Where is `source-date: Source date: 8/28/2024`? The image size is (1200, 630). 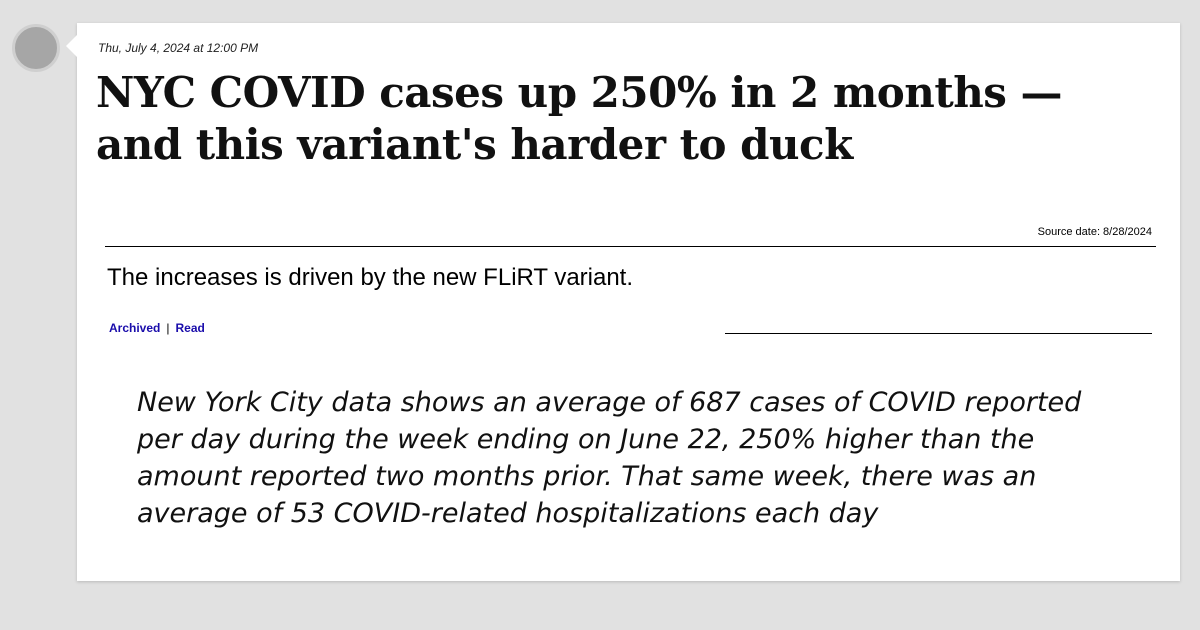
source-date: Source date: 8/28/2024 is located at coordinates (1094, 232).